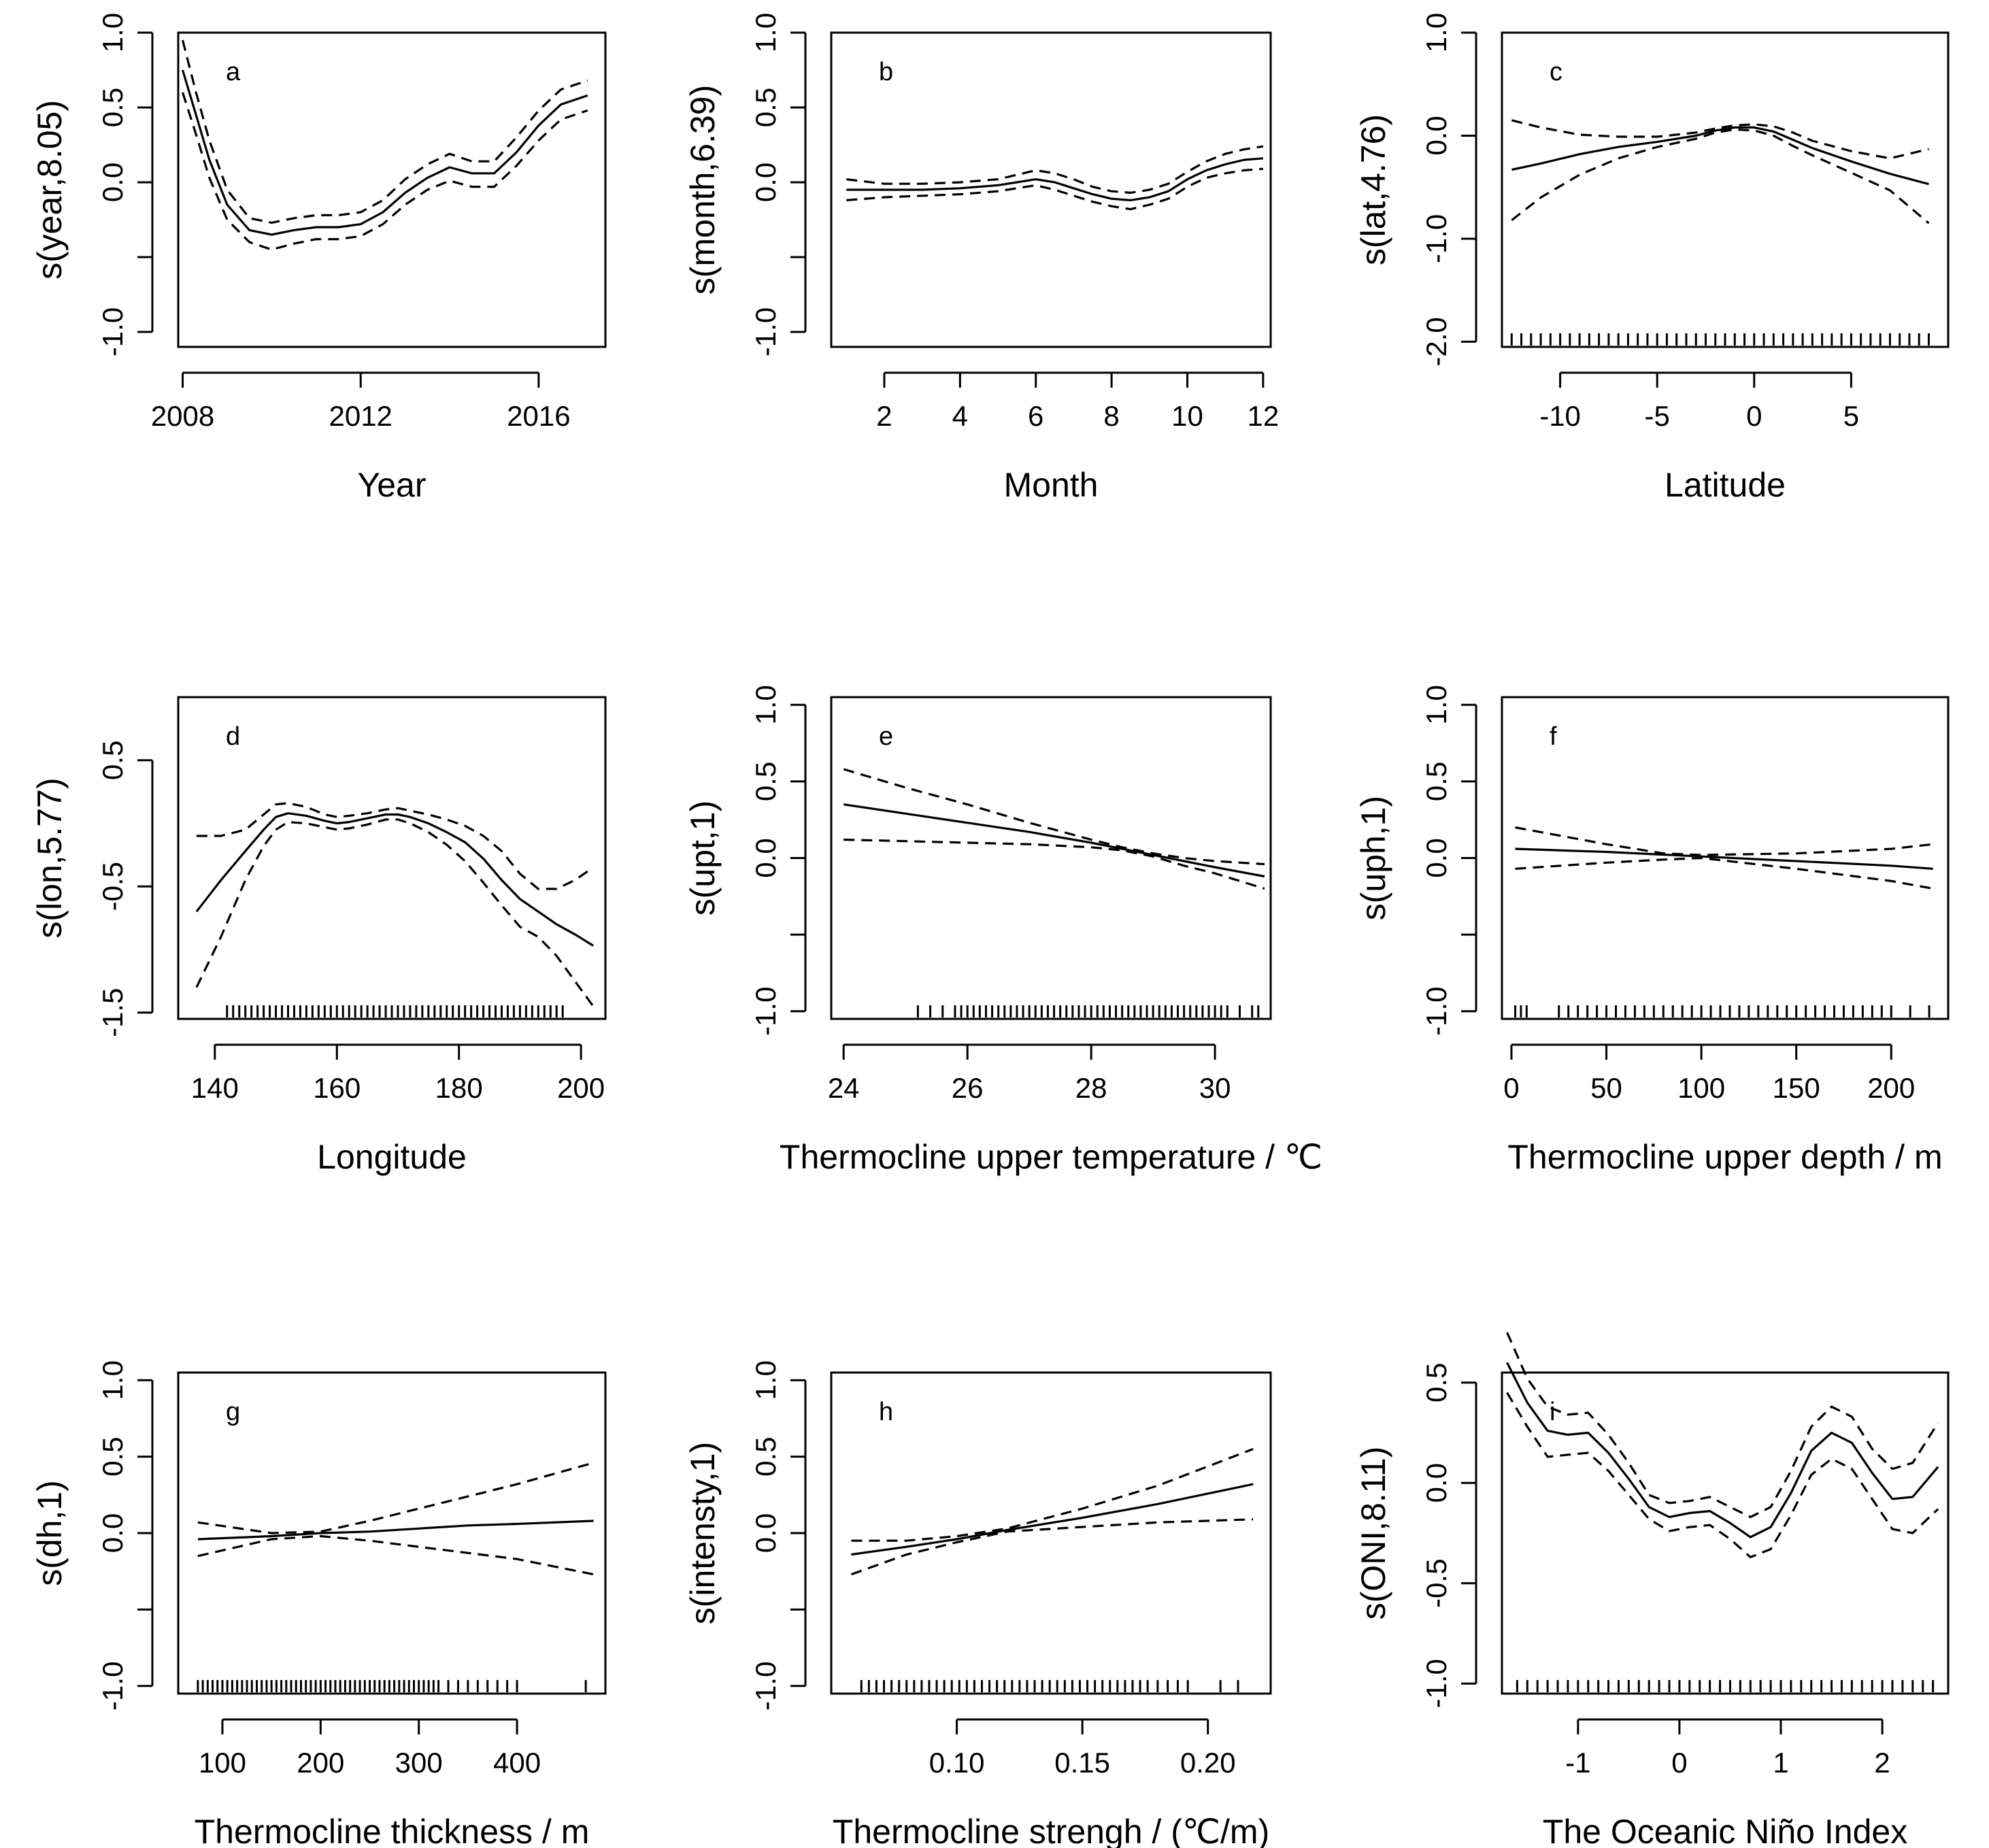 This screenshot has width=1989, height=1848. I want to click on x-tick-label: 180, so click(459, 1088).